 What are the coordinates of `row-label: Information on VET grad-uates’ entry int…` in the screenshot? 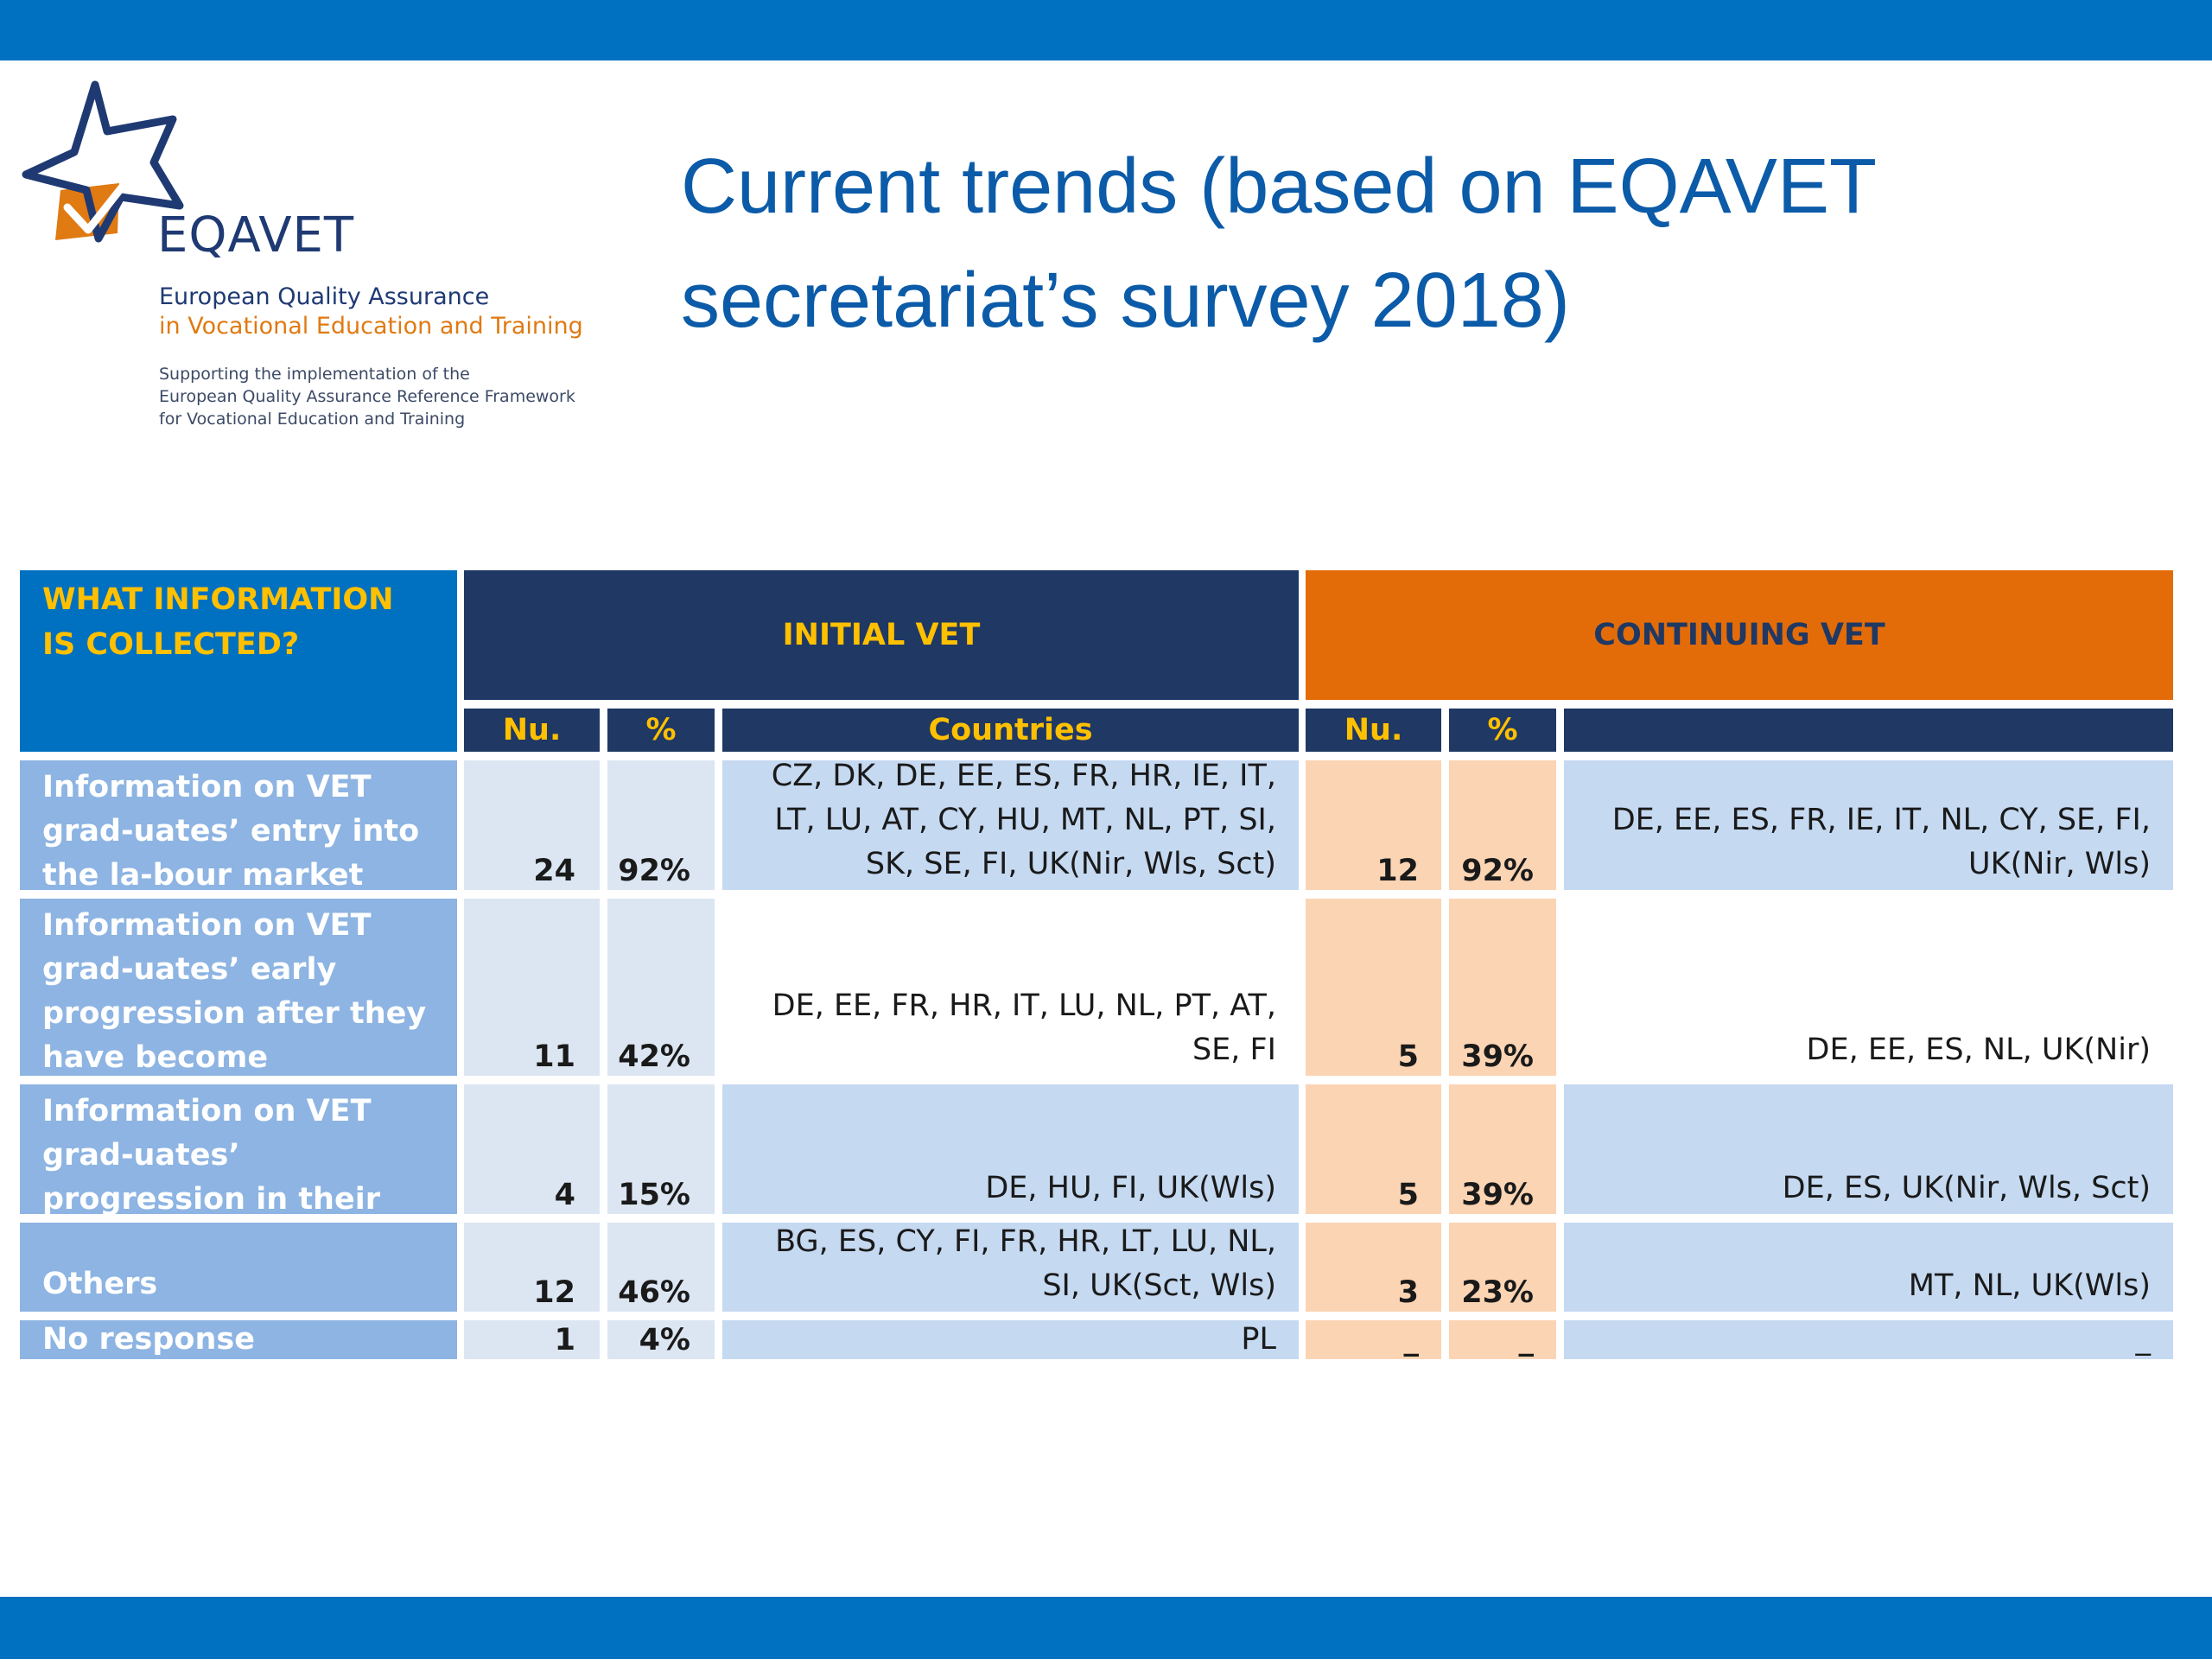 It's located at (238, 826).